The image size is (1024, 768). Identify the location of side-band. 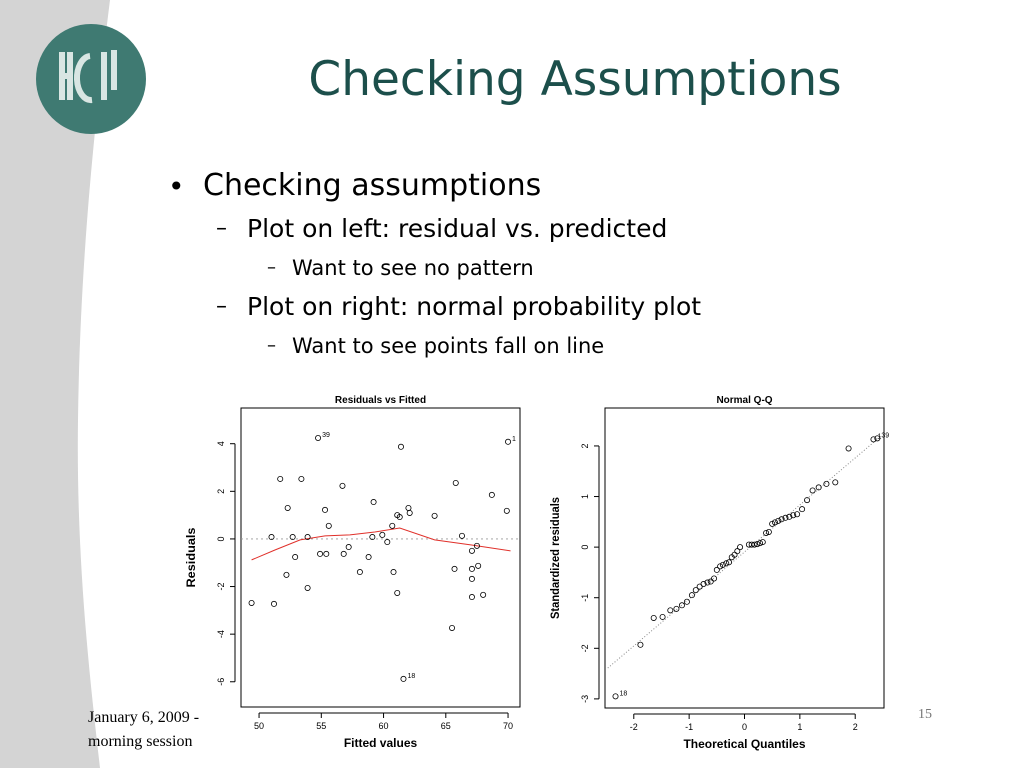
(55, 384).